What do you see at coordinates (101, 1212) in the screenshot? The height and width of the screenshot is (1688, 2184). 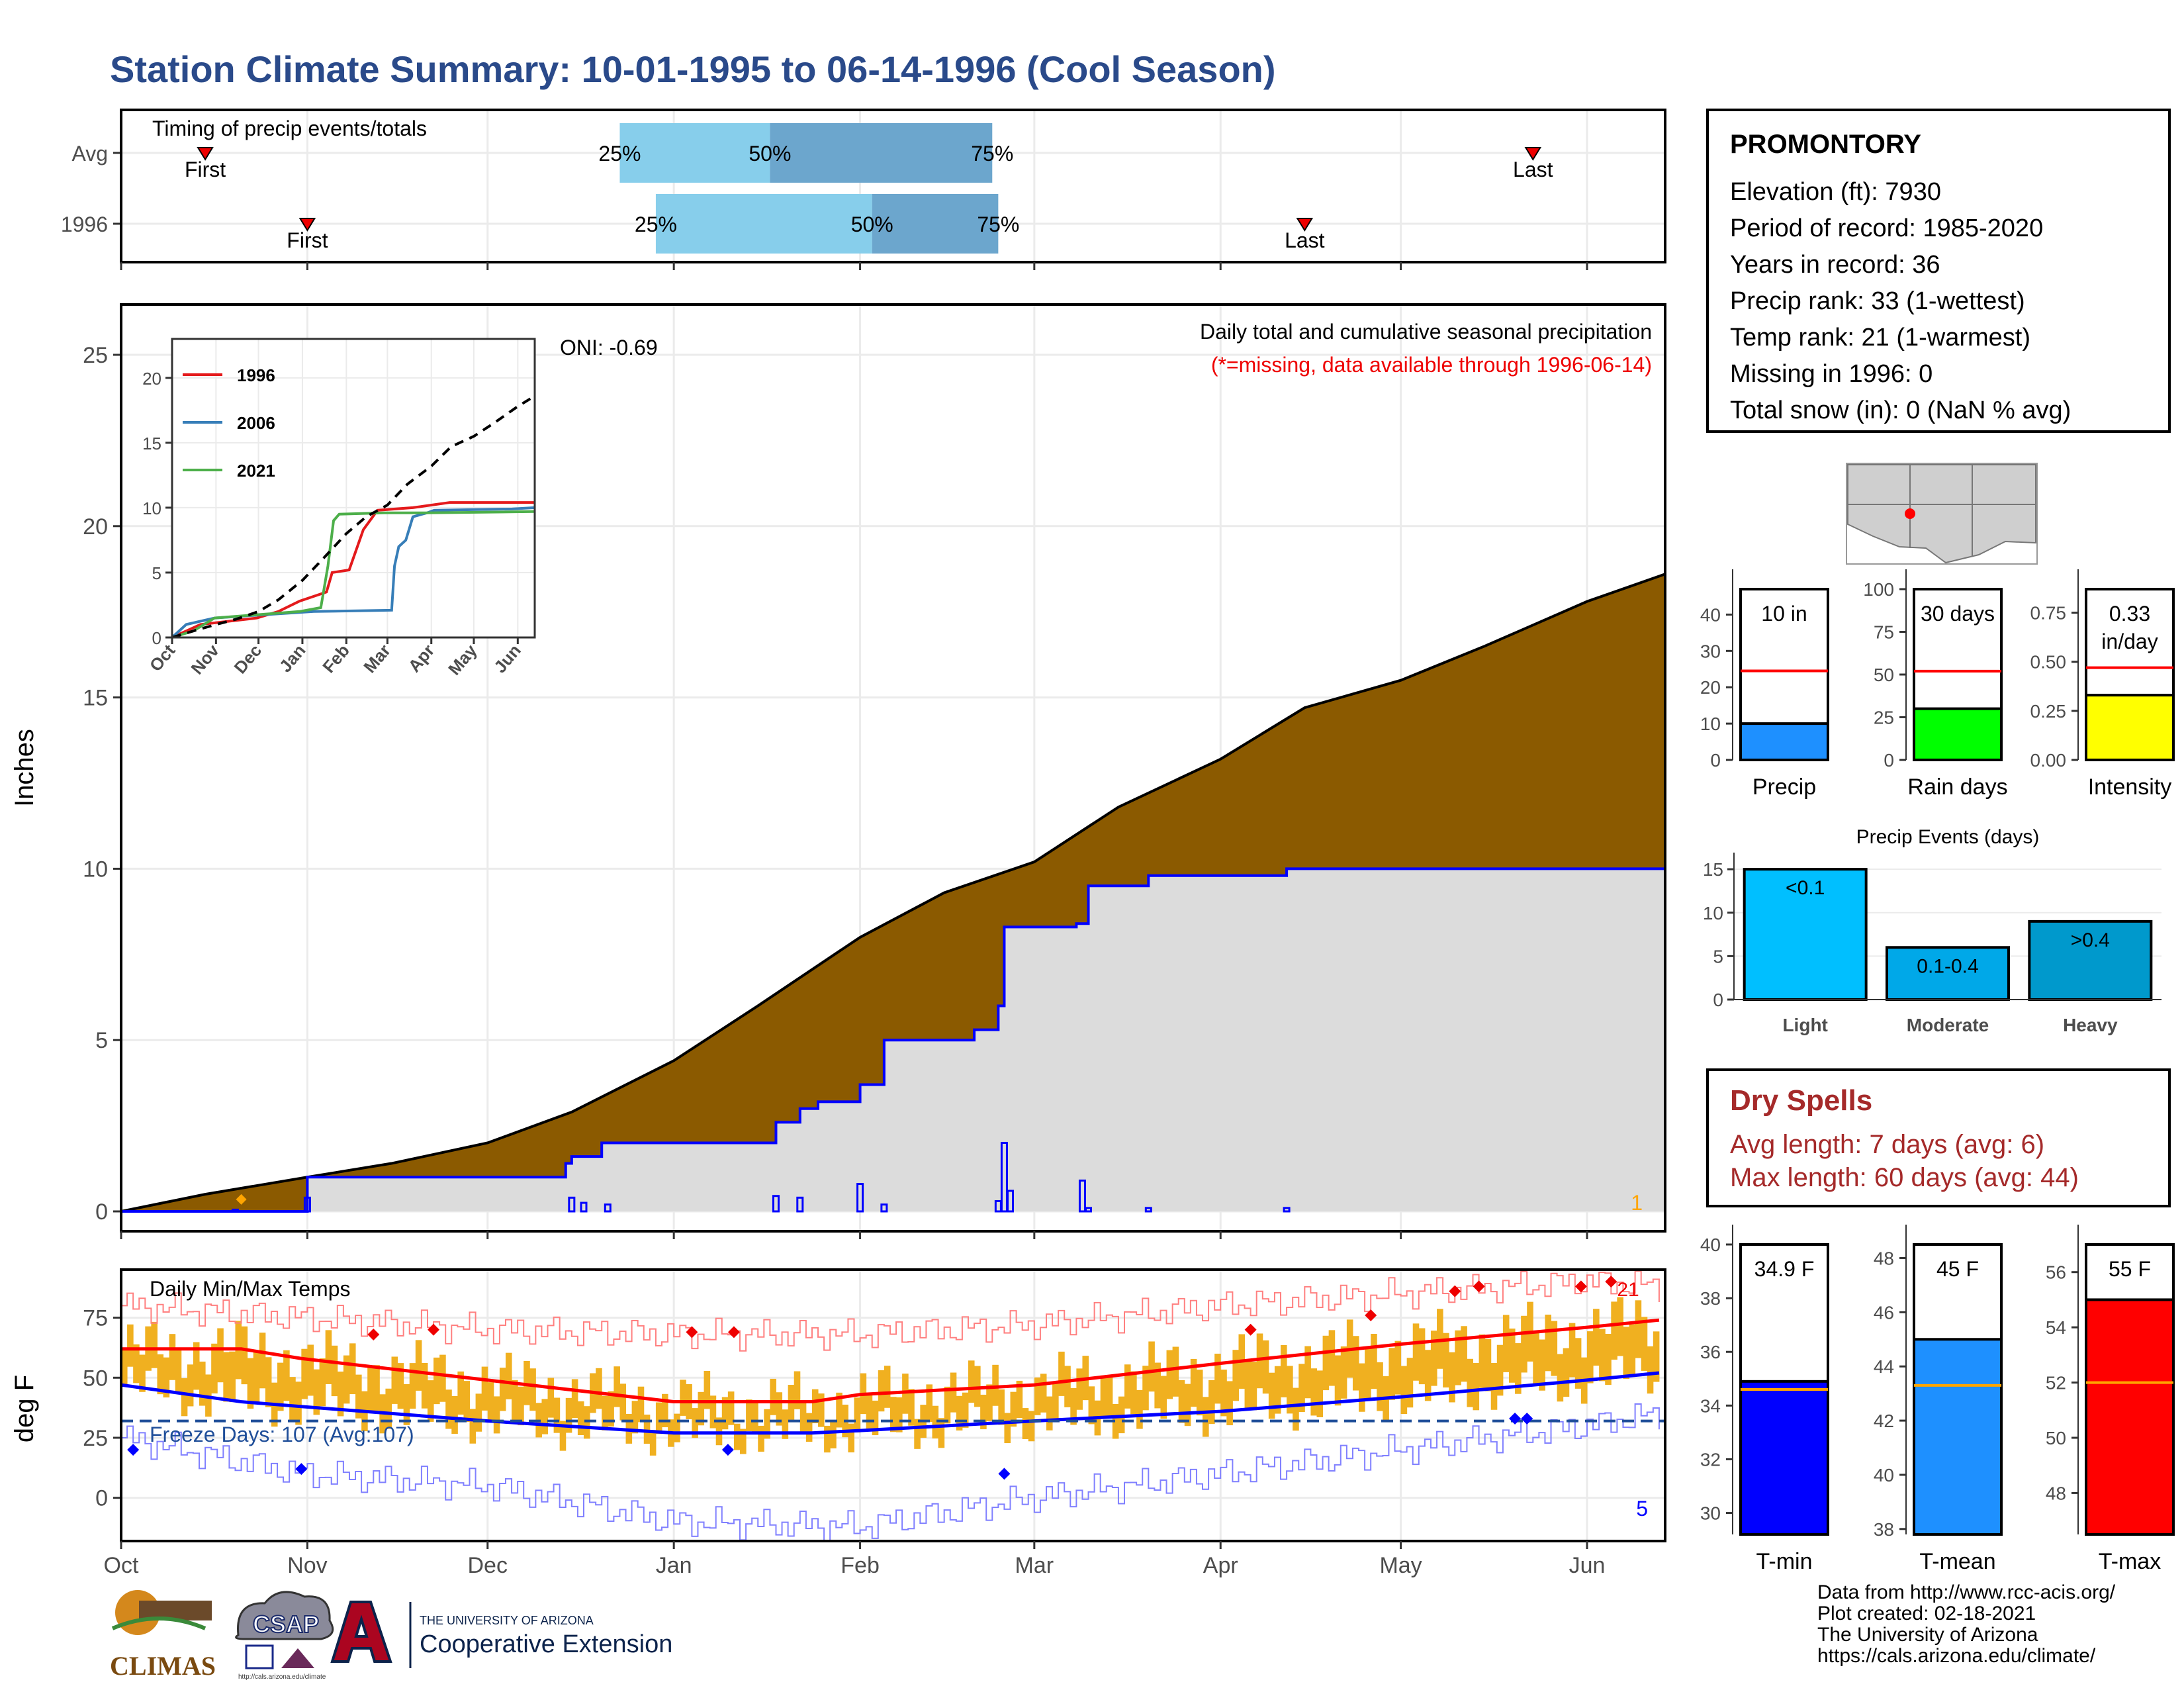 I see `precip-ytick-label: 0` at bounding box center [101, 1212].